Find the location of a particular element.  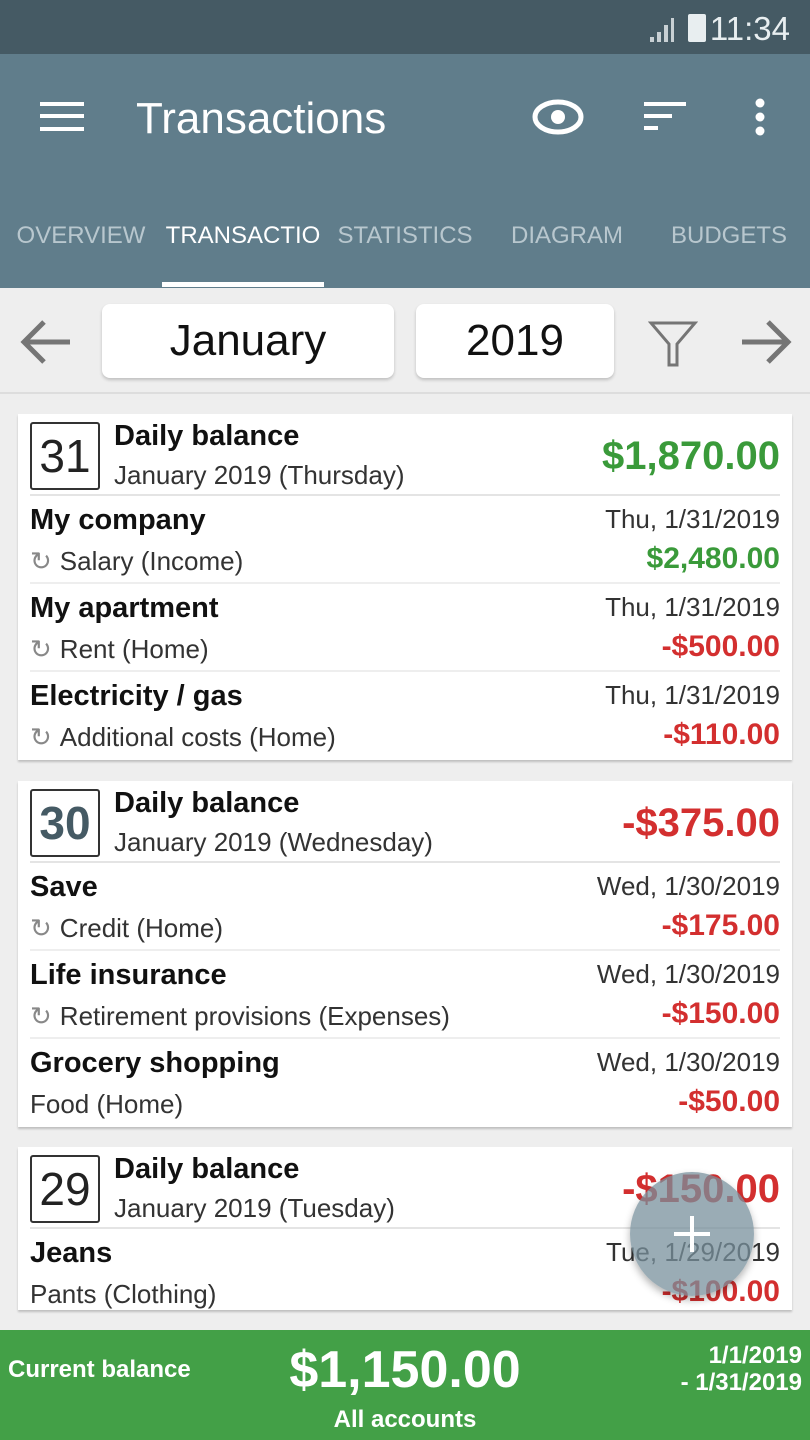

day-date: January 2019 (Thursday) is located at coordinates (259, 475).